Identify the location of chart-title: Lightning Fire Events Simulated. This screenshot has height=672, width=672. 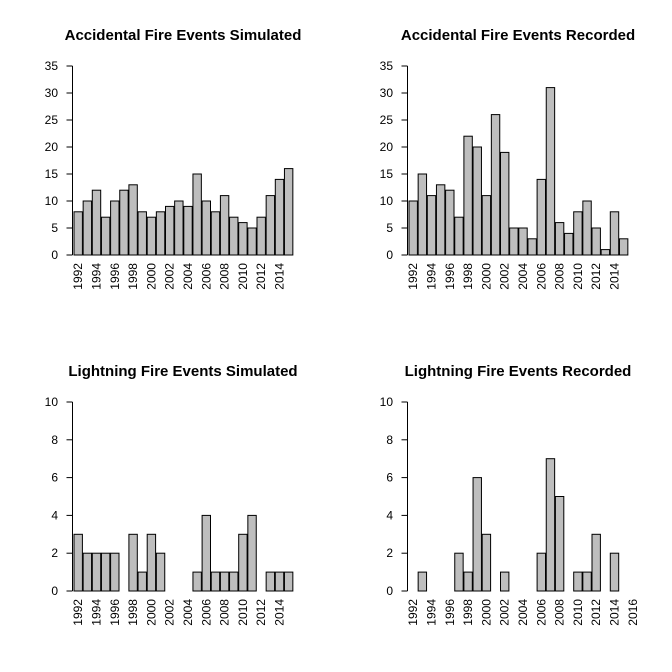
(182, 371).